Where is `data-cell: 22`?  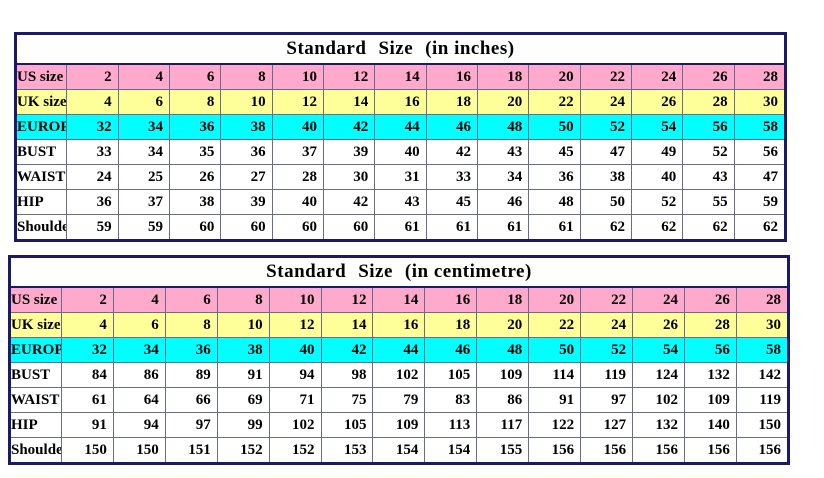 data-cell: 22 is located at coordinates (605, 76).